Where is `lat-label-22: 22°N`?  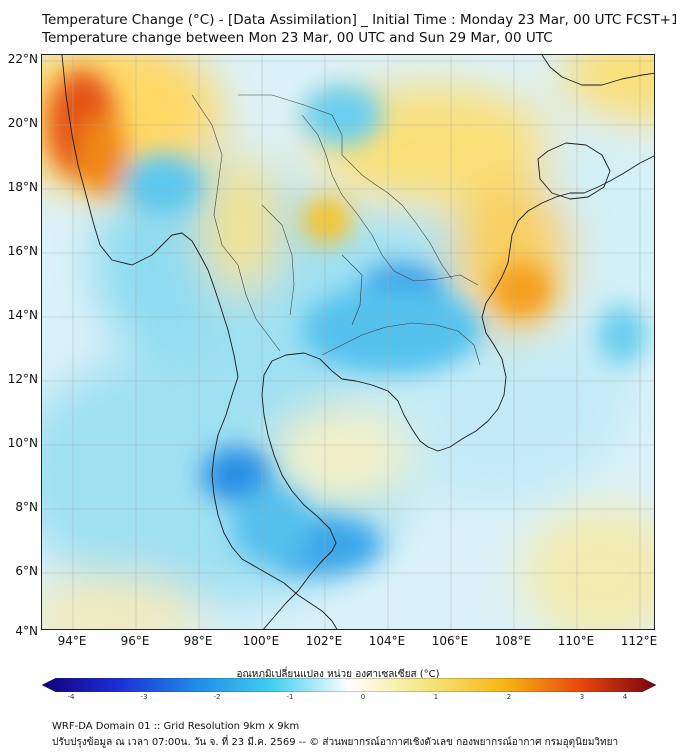
lat-label-22: 22°N is located at coordinates (22, 59).